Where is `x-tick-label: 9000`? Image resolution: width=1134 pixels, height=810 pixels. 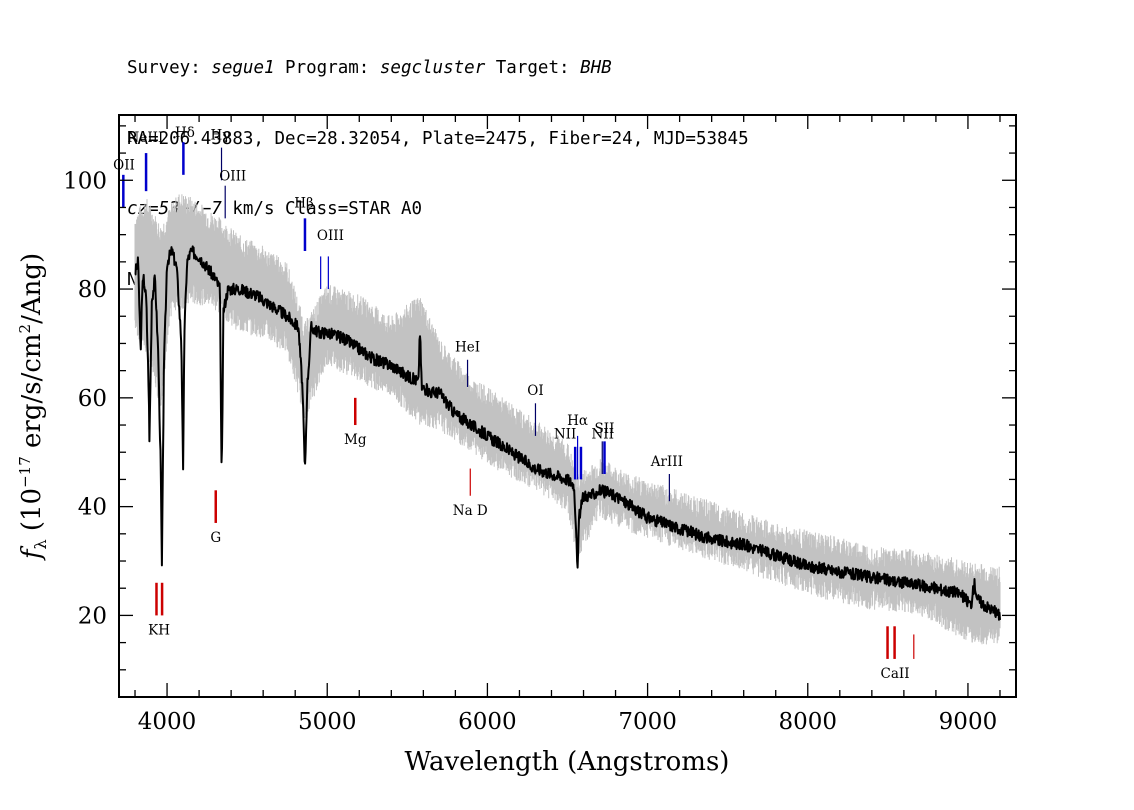
x-tick-label: 9000 is located at coordinates (968, 722).